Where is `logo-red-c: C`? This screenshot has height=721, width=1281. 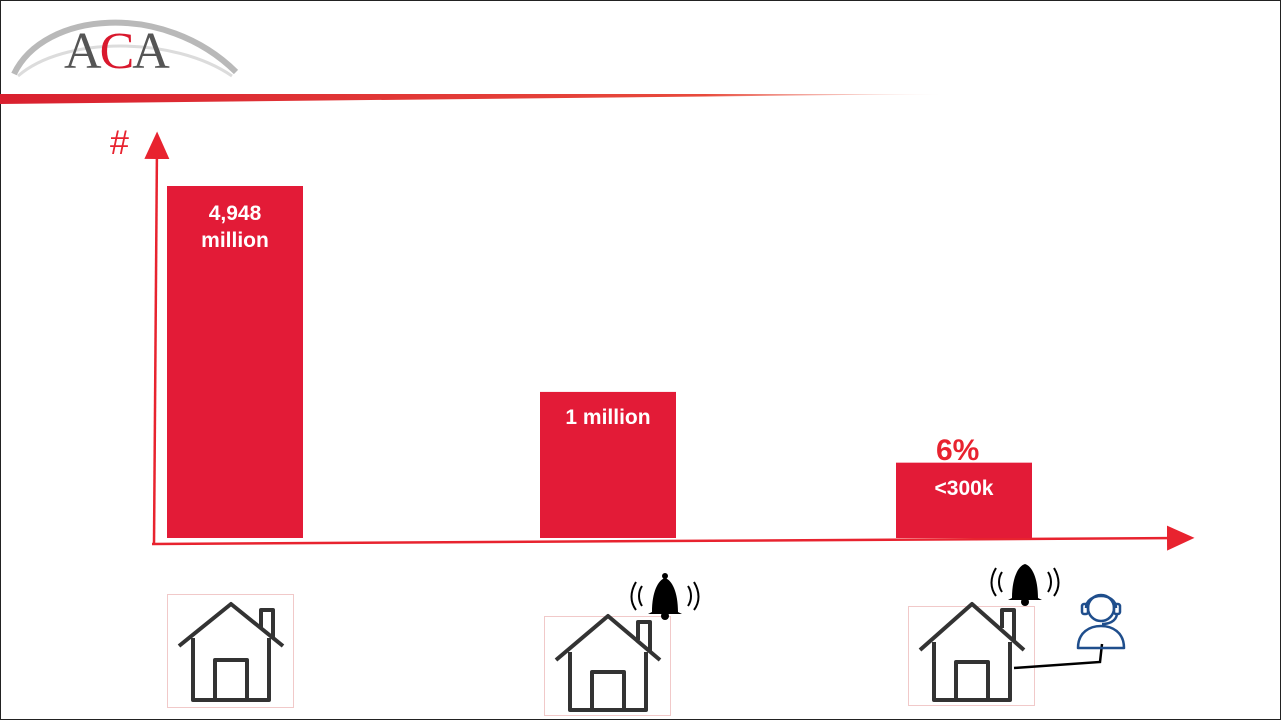 logo-red-c: C is located at coordinates (117, 51).